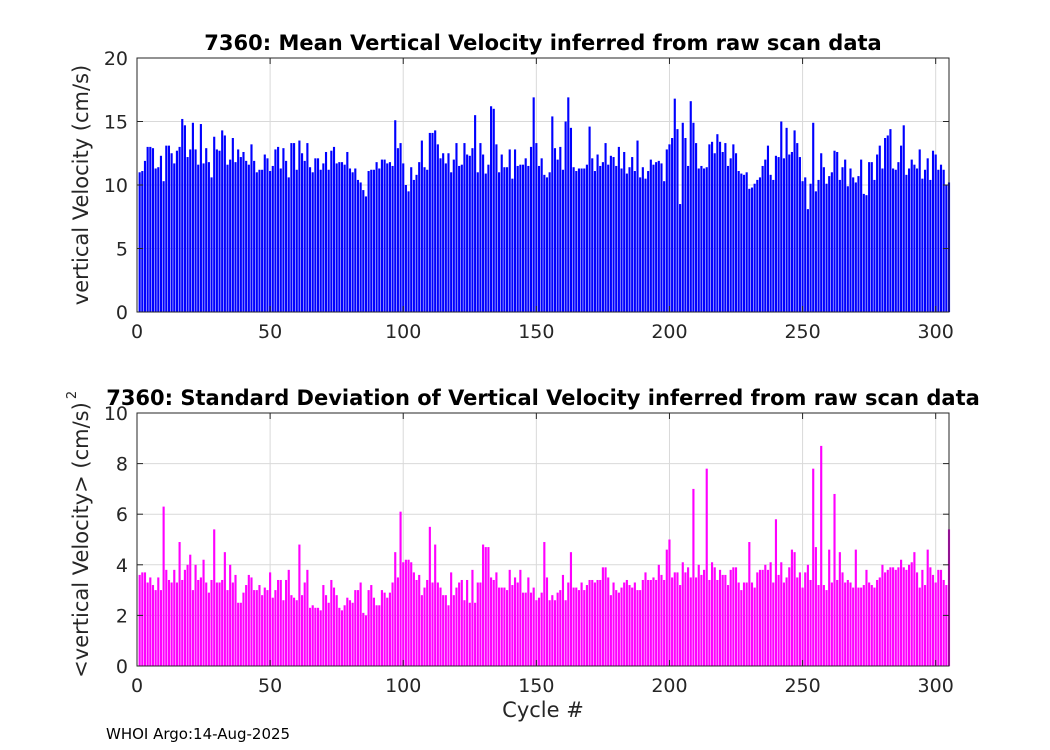  Describe the element at coordinates (137, 686) in the screenshot. I see `x-tick-label: 0` at that location.